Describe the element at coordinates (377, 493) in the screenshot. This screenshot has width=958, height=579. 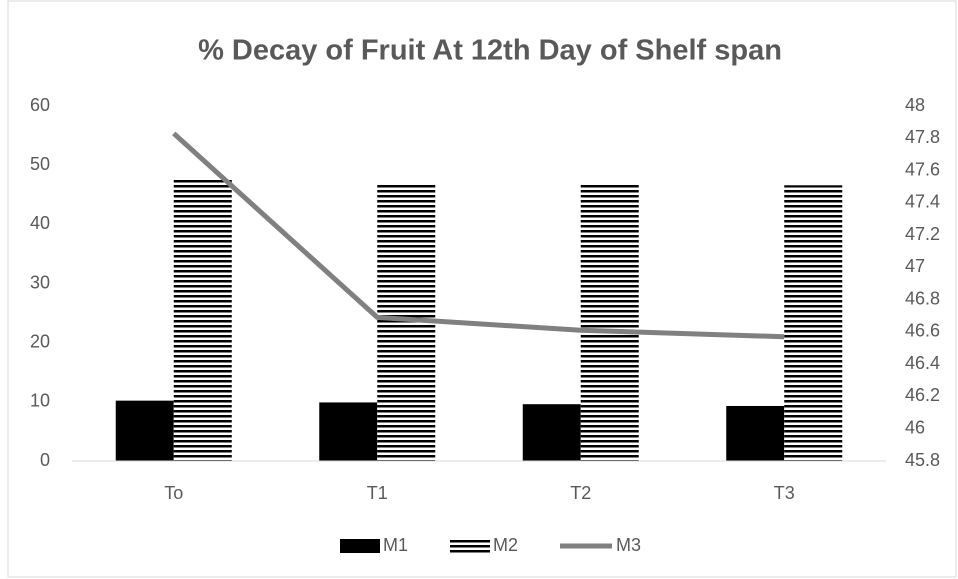
I see `x-tick-label: T1` at that location.